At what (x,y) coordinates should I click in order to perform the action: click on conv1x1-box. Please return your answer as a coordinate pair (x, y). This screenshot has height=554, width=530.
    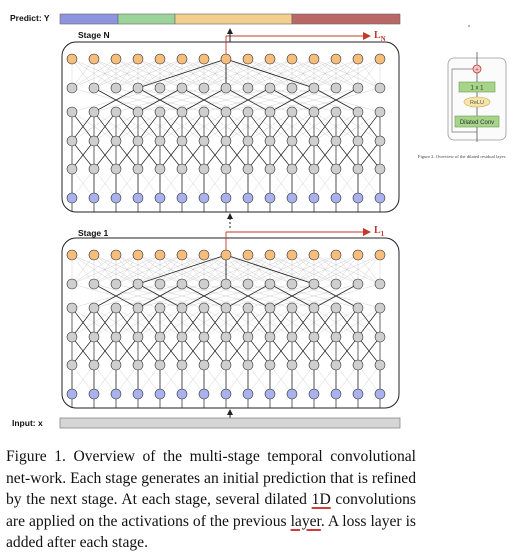
    Looking at the image, I should click on (477, 87).